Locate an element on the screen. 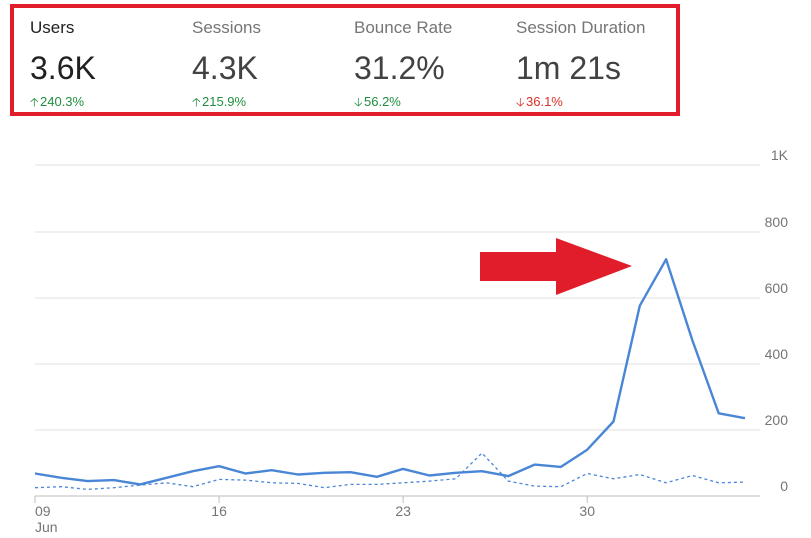  x-tick-label: 23 is located at coordinates (403, 511).